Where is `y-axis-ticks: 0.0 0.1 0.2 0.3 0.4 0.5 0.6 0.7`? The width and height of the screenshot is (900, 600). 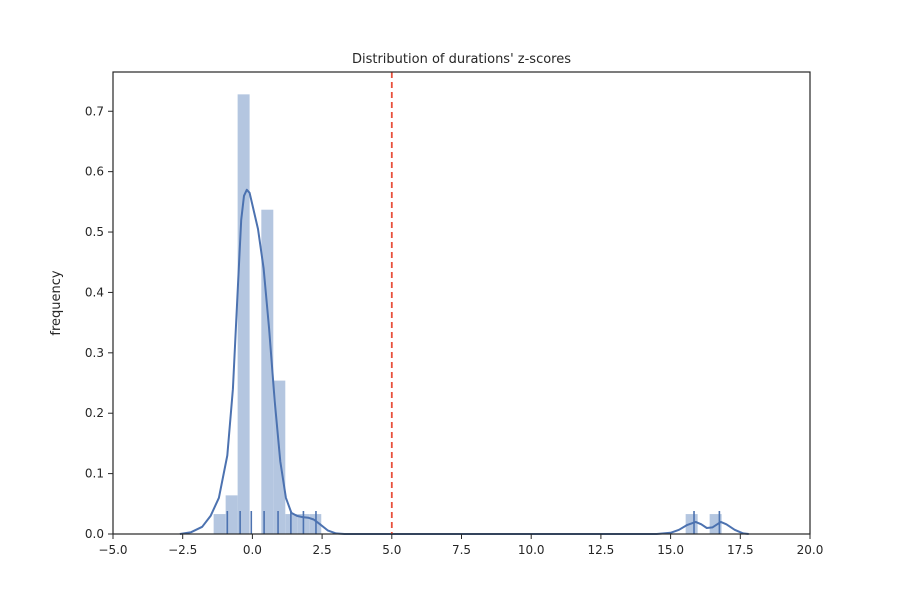 y-axis-ticks: 0.0 0.1 0.2 0.3 0.4 0.5 0.6 0.7 is located at coordinates (99, 322).